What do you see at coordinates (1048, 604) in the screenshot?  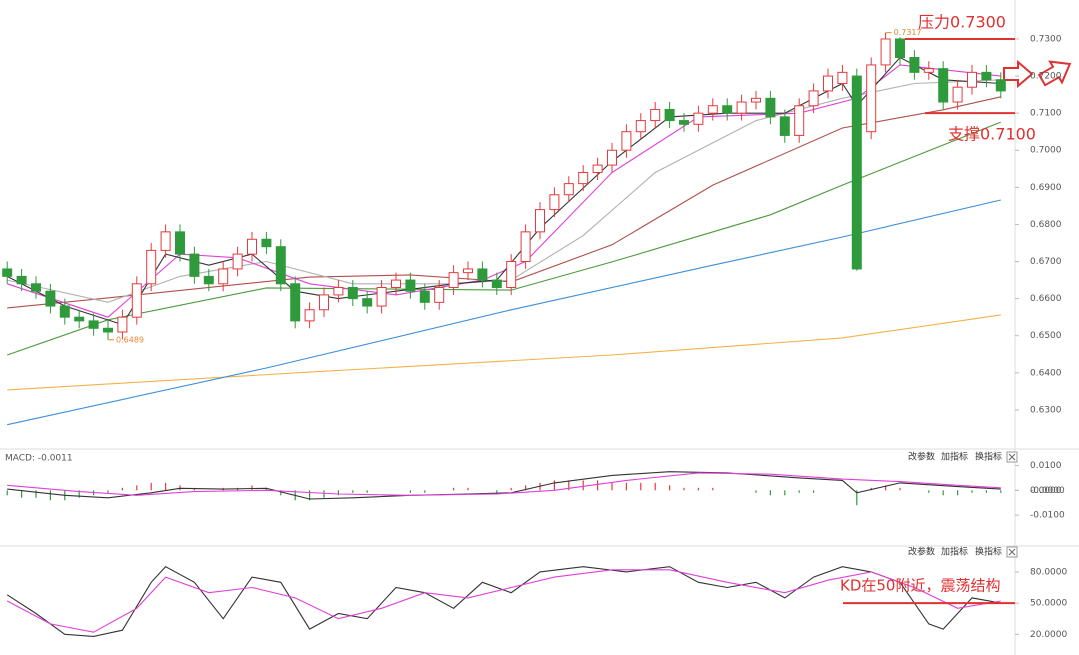 I see `y-tick-label: 50.0000` at bounding box center [1048, 604].